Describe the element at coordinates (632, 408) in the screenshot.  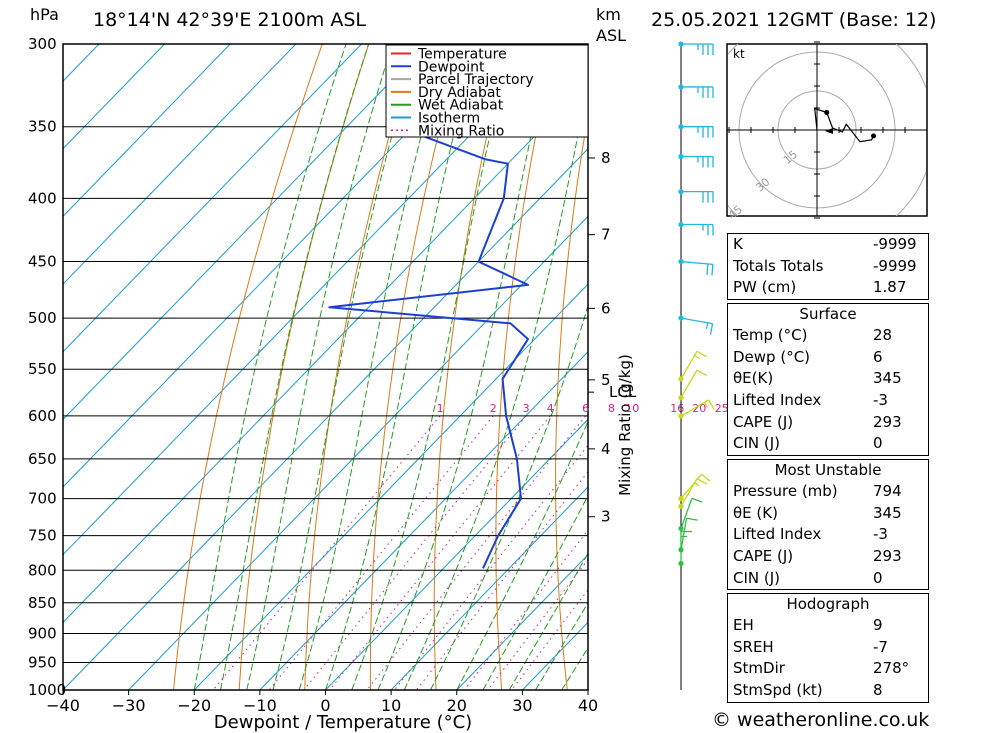
I see `mixing-ratio-value: 10` at that location.